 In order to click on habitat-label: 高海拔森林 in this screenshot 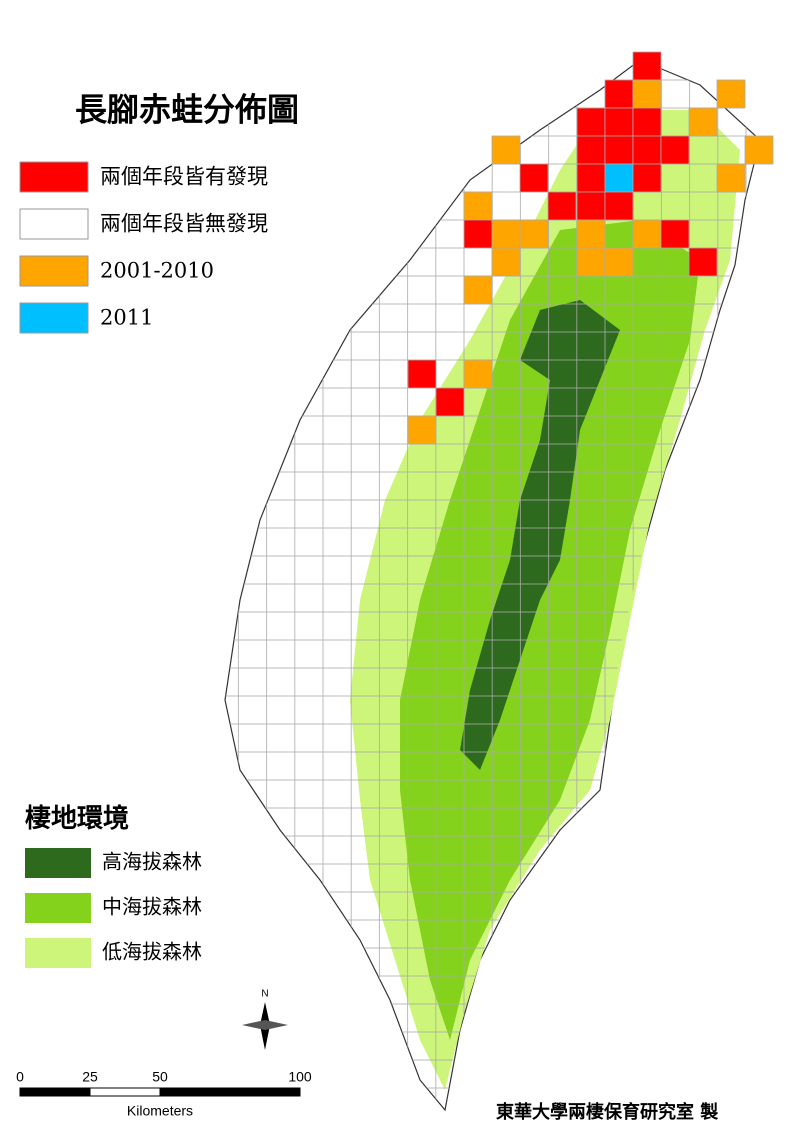, I will do `click(152, 862)`.